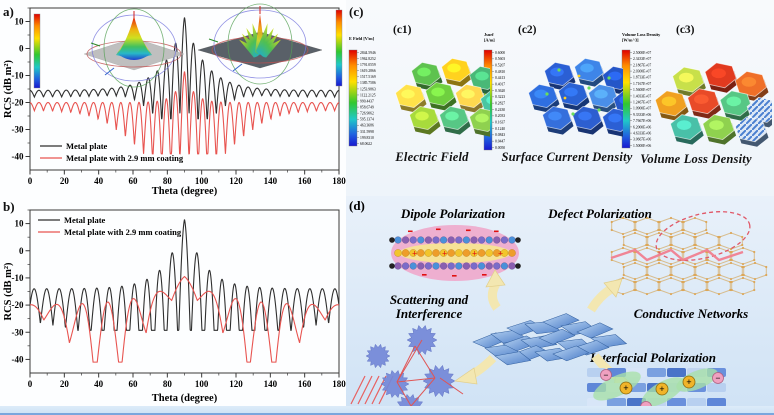  Describe the element at coordinates (18, 305) in the screenshot. I see `y-tick-label: -20` at that location.